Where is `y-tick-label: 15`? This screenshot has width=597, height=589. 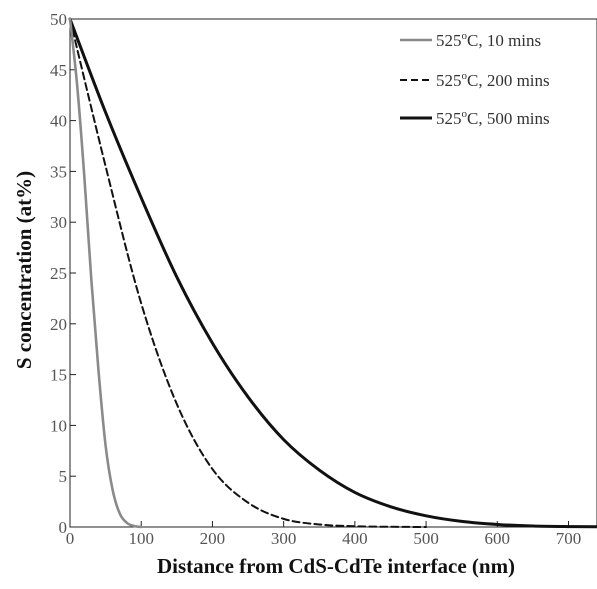 y-tick-label: 15 is located at coordinates (58, 375).